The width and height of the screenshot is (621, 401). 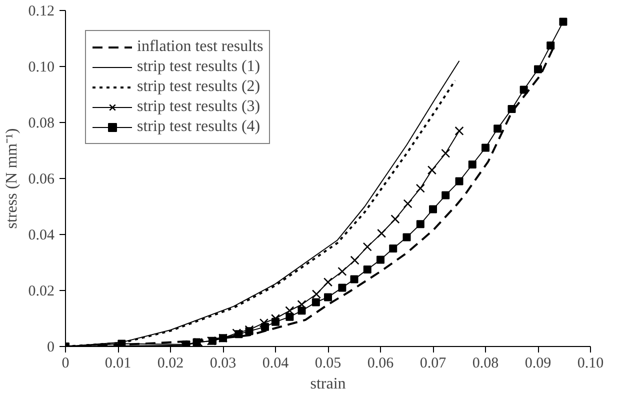 I want to click on legend-label: strip test results (1), so click(x=198, y=67).